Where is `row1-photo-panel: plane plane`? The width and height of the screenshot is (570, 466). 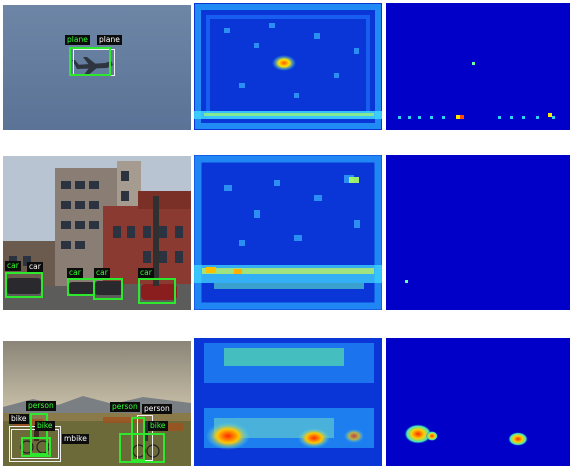 row1-photo-panel: plane plane is located at coordinates (97, 67).